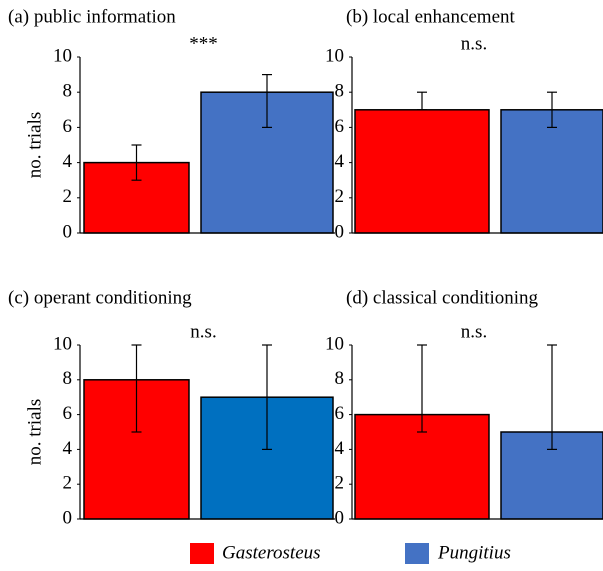  Describe the element at coordinates (100, 297) in the screenshot. I see `panel-title: (c) operant conditioning` at that location.